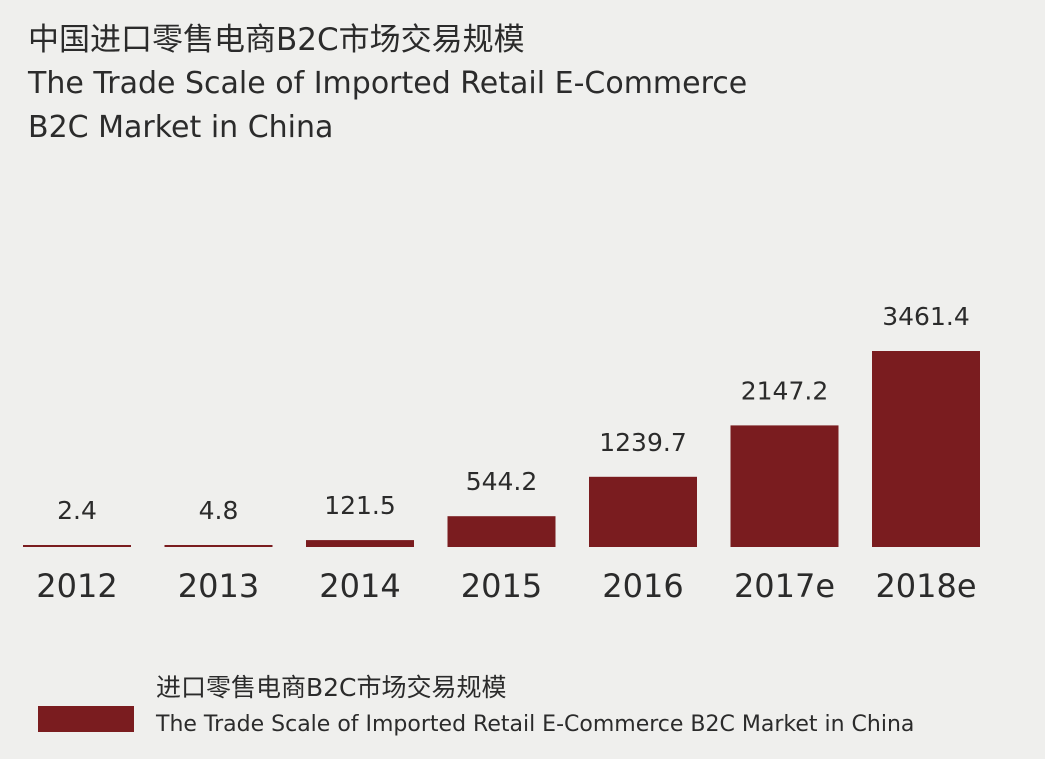 This screenshot has width=1045, height=759. Describe the element at coordinates (86, 719) in the screenshot. I see `legend-swatch` at that location.